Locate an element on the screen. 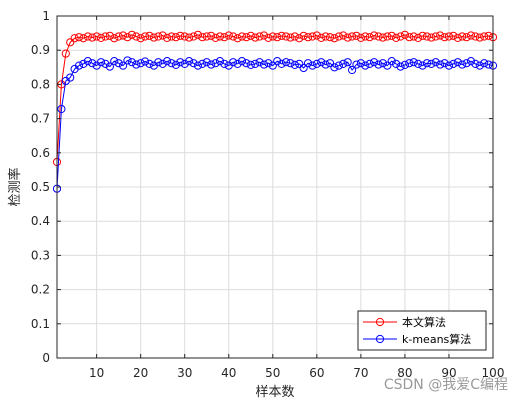  y-tick-label: 0.4 is located at coordinates (40, 221).